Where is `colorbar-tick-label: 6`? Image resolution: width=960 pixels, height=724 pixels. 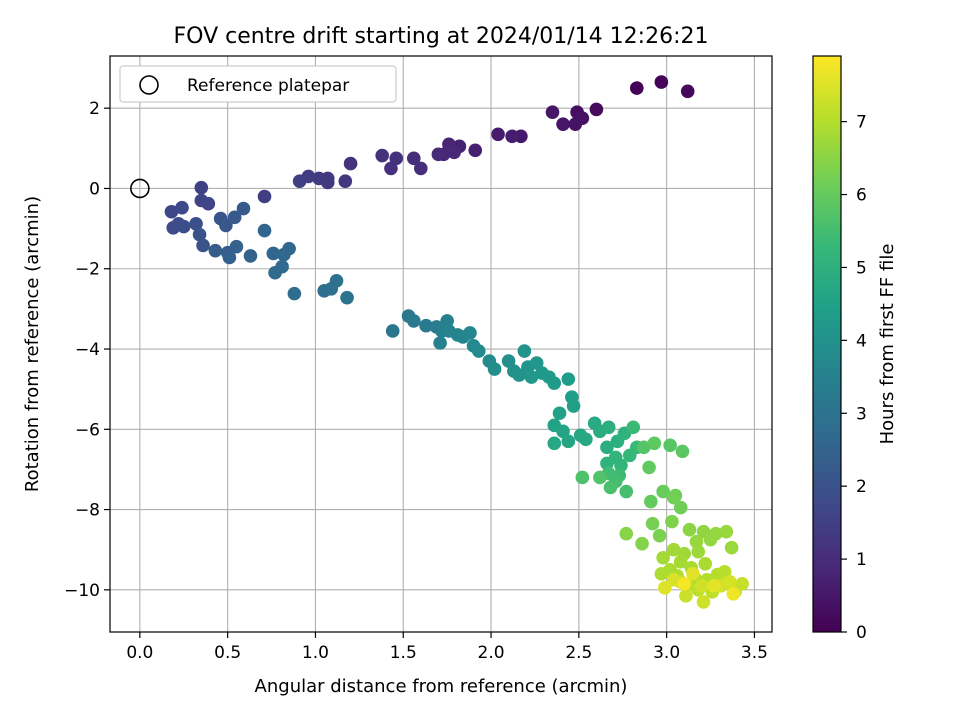 colorbar-tick-label: 6 is located at coordinates (861, 196).